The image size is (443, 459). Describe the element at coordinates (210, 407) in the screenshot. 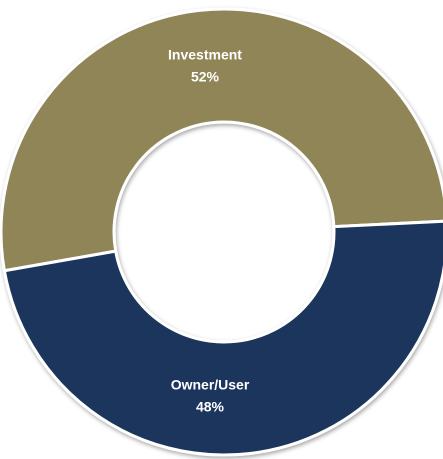

I see `slice-value-label: 48%` at that location.